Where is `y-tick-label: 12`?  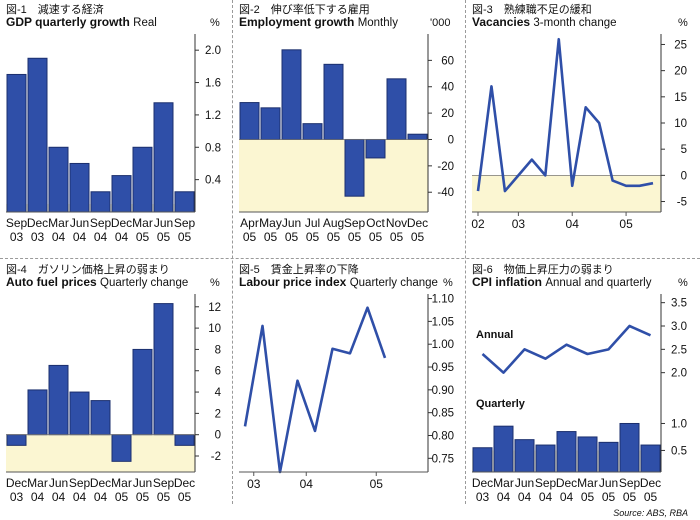 y-tick-label: 12 is located at coordinates (214, 308).